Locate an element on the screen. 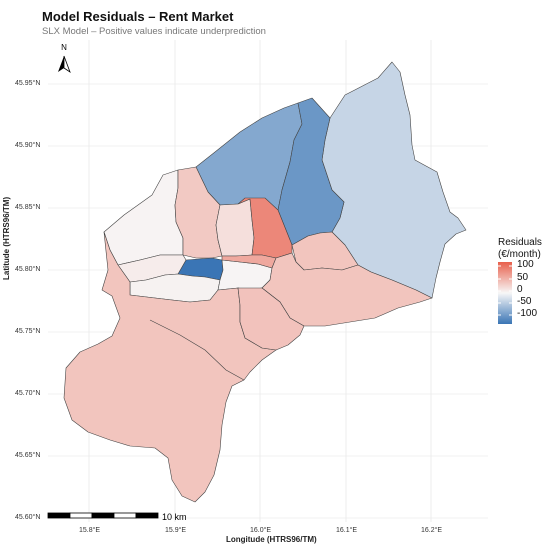 This screenshot has height=551, width=550. legend-title: Residuals (€/month) is located at coordinates (520, 249).